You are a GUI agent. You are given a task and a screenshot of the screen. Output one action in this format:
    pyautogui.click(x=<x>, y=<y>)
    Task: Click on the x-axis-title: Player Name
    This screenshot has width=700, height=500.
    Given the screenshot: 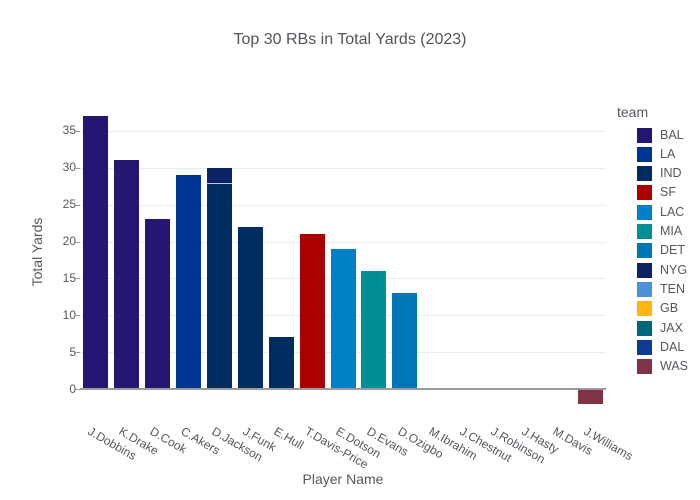 What is the action you would take?
    pyautogui.click(x=343, y=479)
    